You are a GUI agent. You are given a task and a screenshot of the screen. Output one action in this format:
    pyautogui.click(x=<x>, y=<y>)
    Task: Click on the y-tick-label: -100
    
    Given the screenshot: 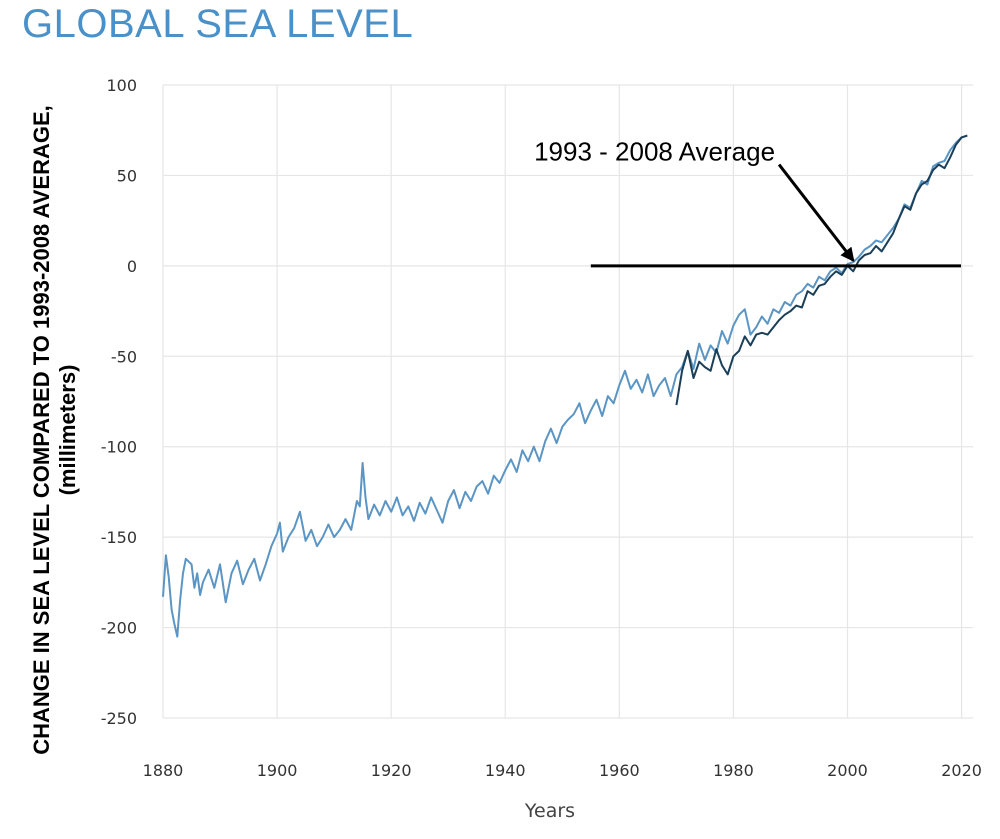 What is the action you would take?
    pyautogui.click(x=119, y=447)
    